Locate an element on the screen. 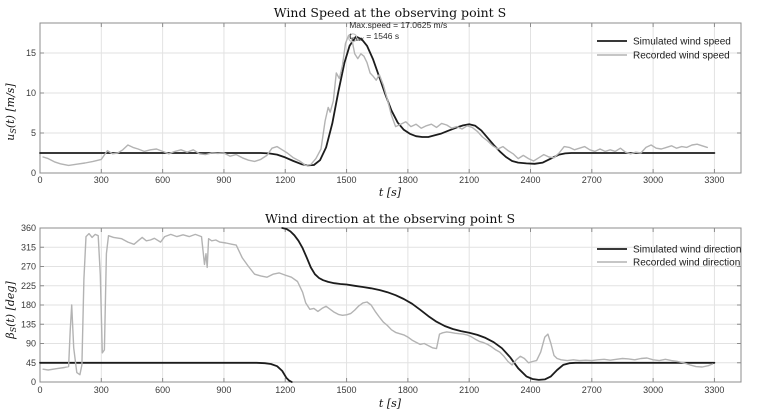 This screenshot has height=419, width=768. legend-label: Recorded wind direction is located at coordinates (686, 263).